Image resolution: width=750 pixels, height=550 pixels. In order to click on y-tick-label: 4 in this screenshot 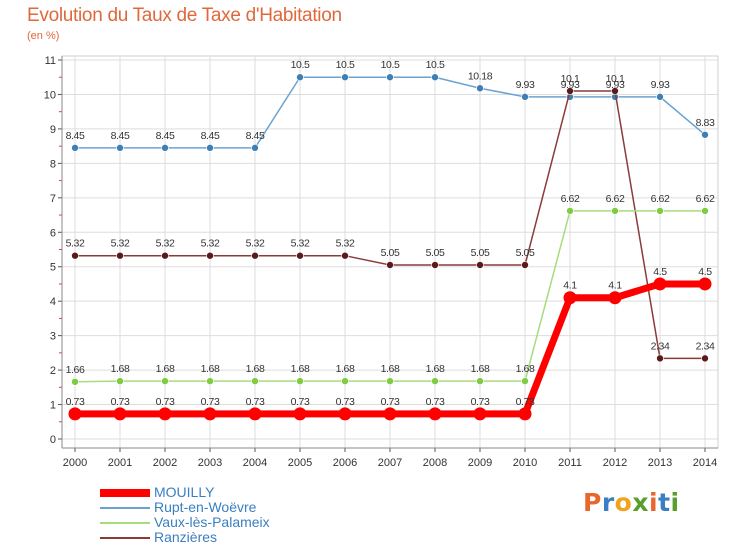, I will do `click(53, 302)`.